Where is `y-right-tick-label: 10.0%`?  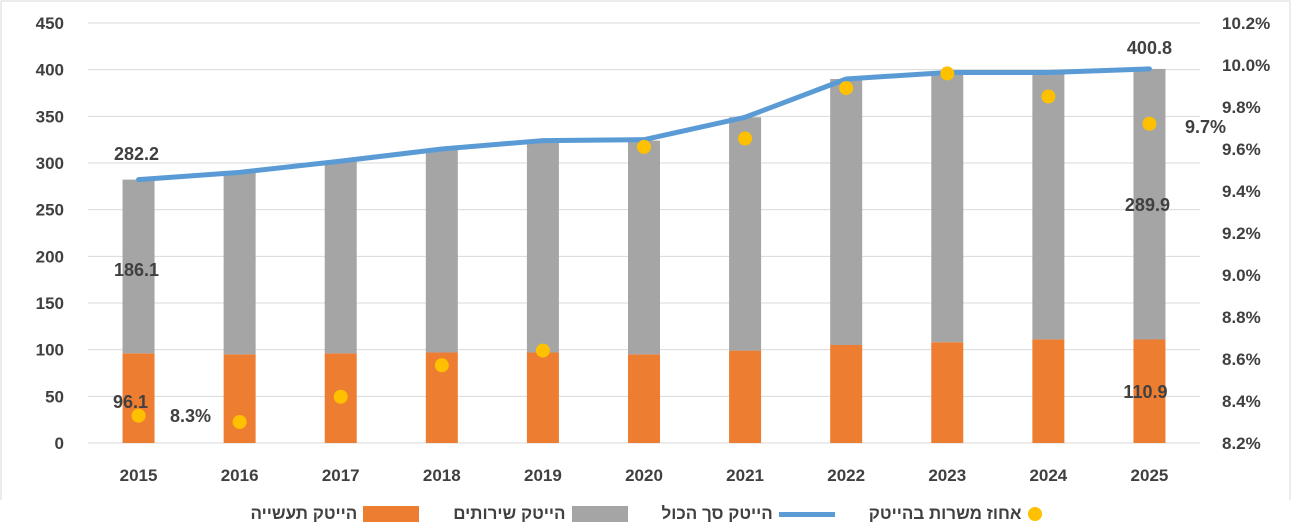
y-right-tick-label: 10.0% is located at coordinates (1246, 65).